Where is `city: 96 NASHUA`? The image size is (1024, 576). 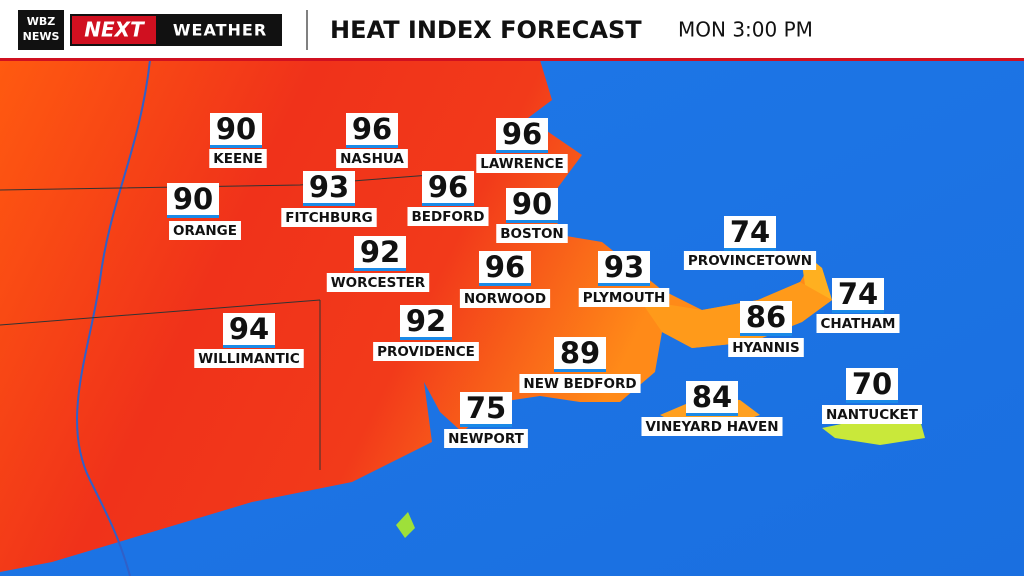
city: 96 NASHUA is located at coordinates (372, 140).